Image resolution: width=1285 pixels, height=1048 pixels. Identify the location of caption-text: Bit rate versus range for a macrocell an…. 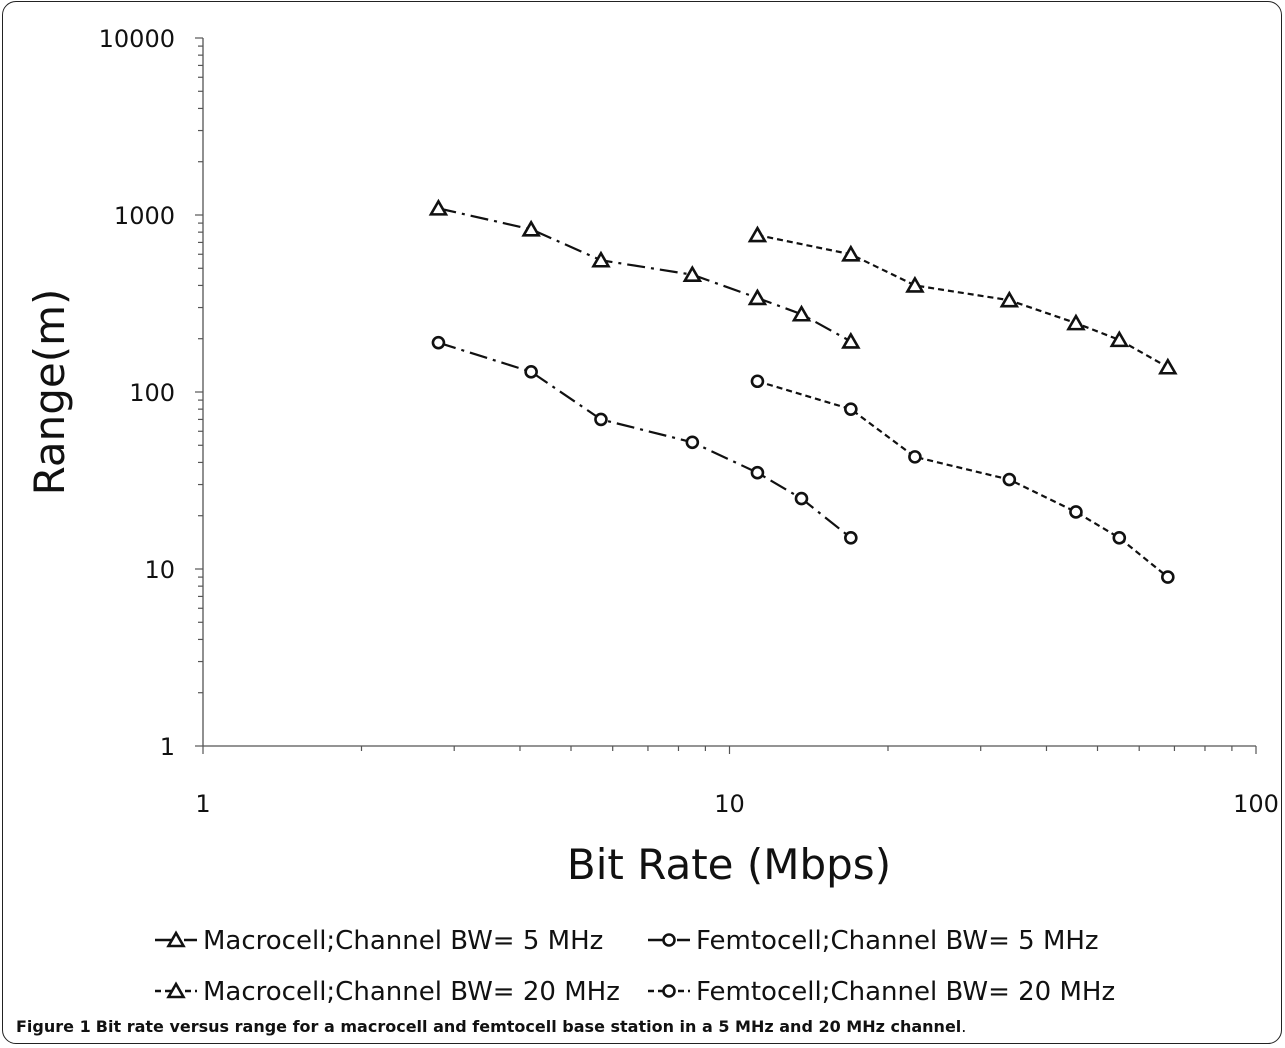
(528, 1026).